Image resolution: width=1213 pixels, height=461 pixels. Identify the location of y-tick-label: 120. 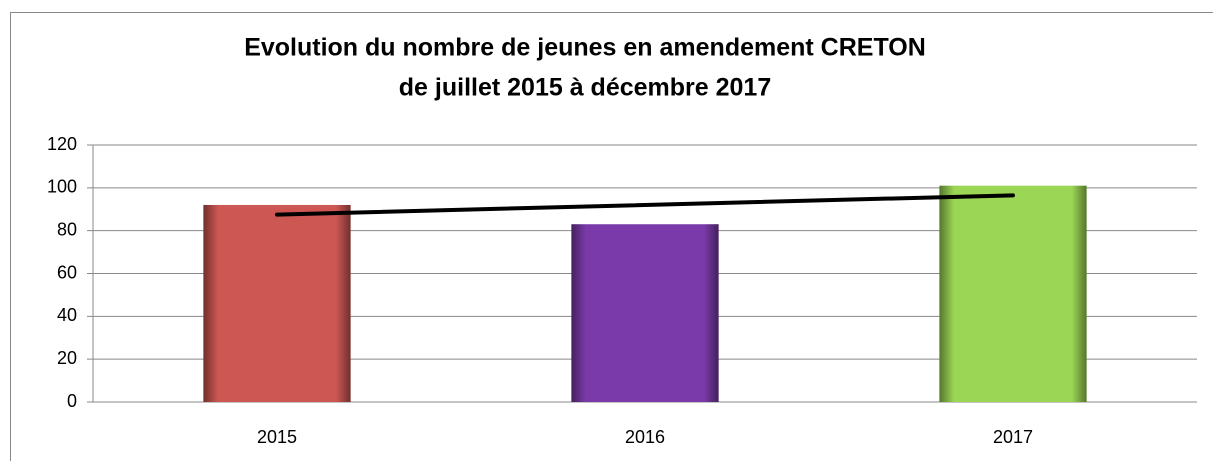
(62, 144).